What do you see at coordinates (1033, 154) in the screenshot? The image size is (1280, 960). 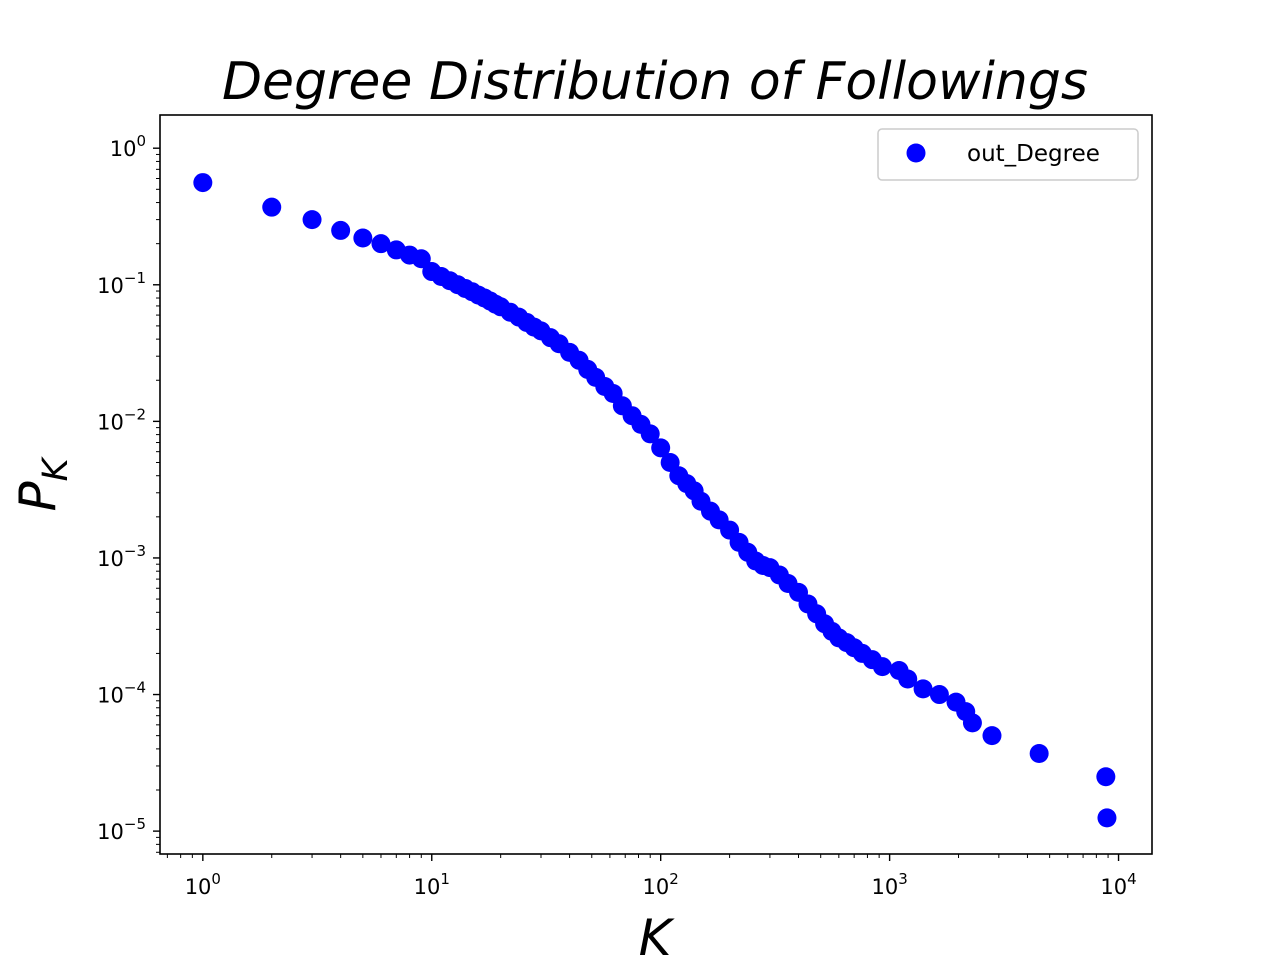 I see `legend-label: out_Degree` at bounding box center [1033, 154].